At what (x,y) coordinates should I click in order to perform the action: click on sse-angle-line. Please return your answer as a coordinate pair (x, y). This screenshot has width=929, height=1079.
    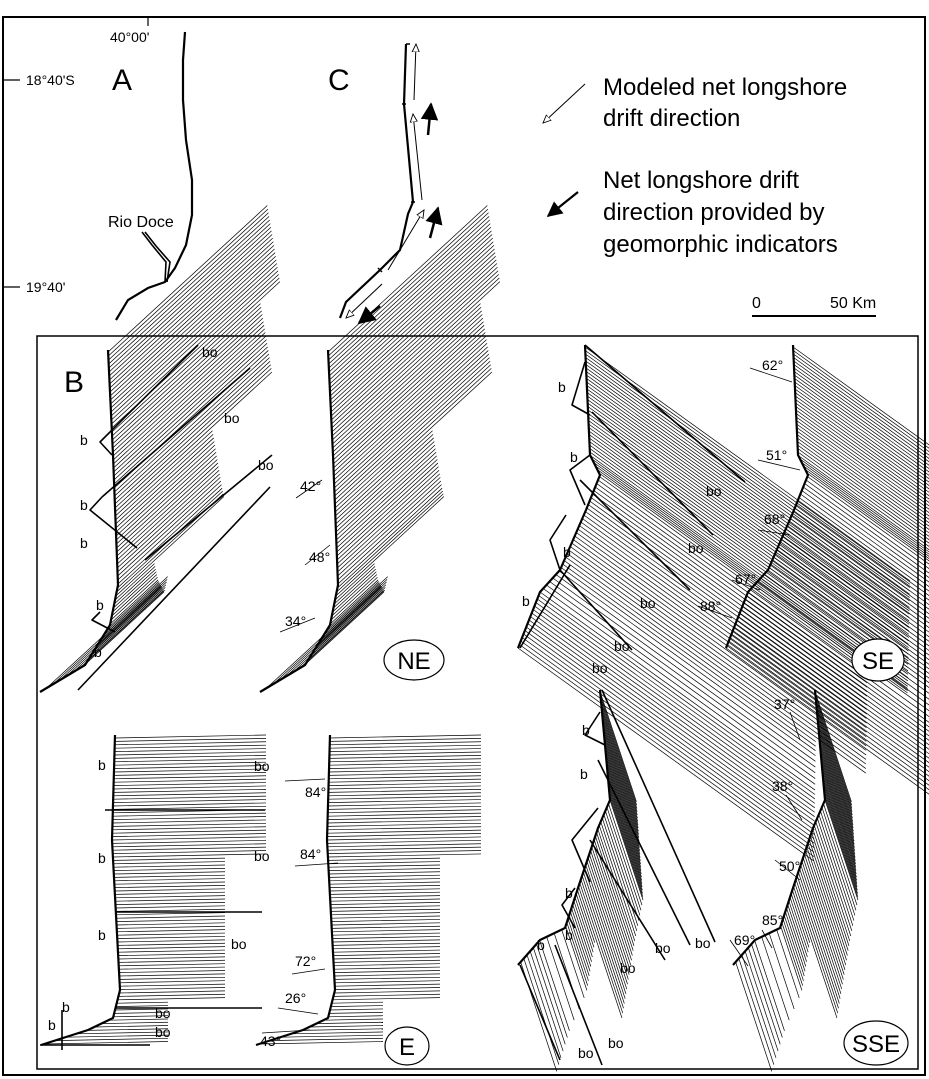
    Looking at the image, I should click on (795, 726).